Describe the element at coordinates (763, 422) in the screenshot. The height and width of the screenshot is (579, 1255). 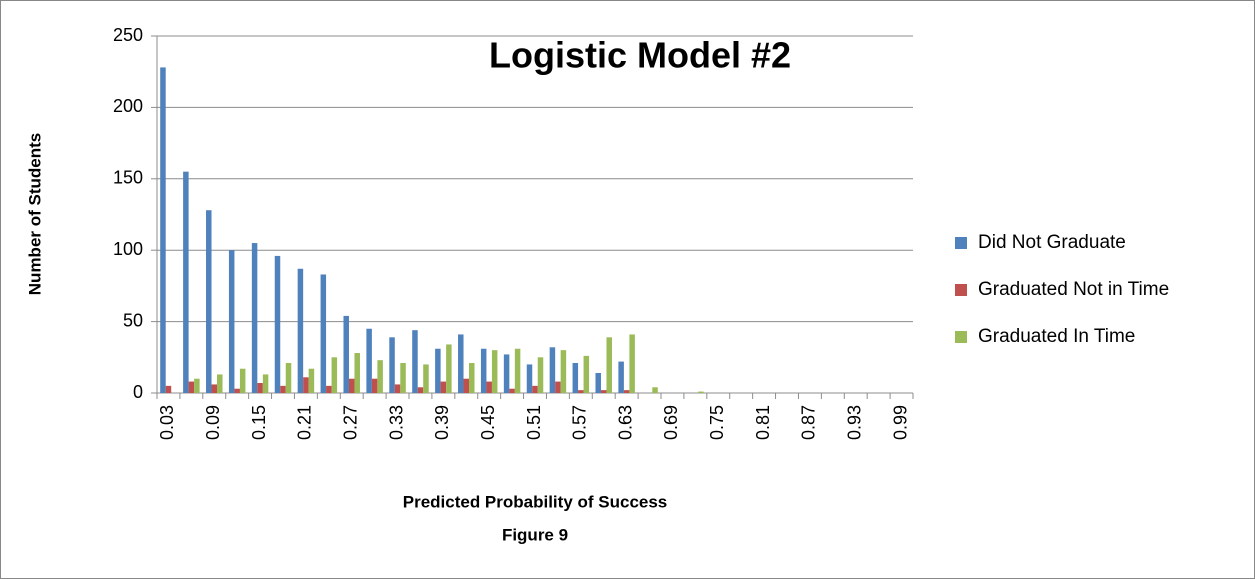
I see `x-tick-label: 0.81` at that location.